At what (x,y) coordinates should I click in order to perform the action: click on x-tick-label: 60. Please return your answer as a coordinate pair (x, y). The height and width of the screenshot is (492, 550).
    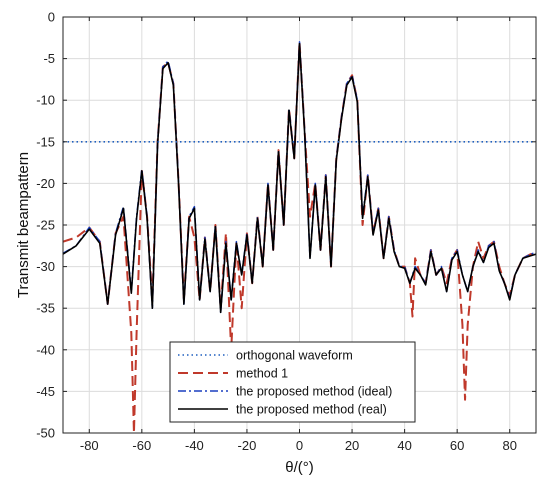
    Looking at the image, I should click on (457, 445).